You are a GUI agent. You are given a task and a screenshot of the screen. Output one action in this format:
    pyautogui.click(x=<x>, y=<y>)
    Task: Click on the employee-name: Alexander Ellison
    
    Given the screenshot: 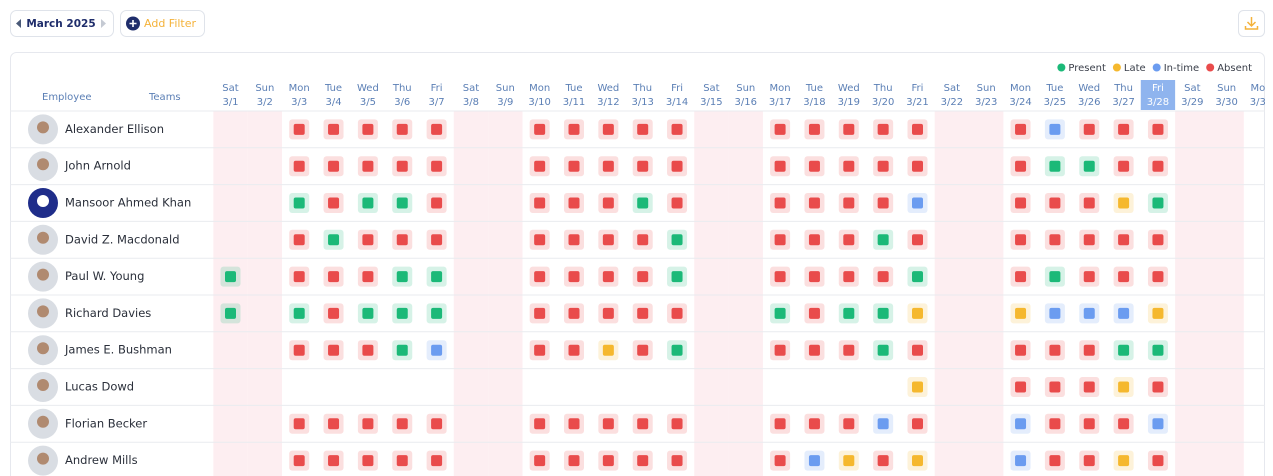 What is the action you would take?
    pyautogui.click(x=114, y=129)
    